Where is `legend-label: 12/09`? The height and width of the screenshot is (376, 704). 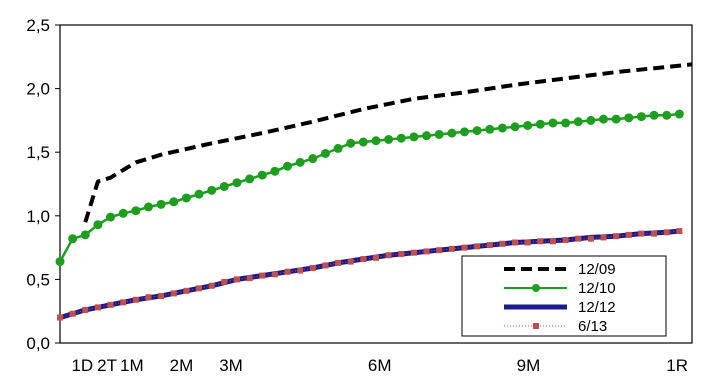 legend-label: 12/09 is located at coordinates (597, 269).